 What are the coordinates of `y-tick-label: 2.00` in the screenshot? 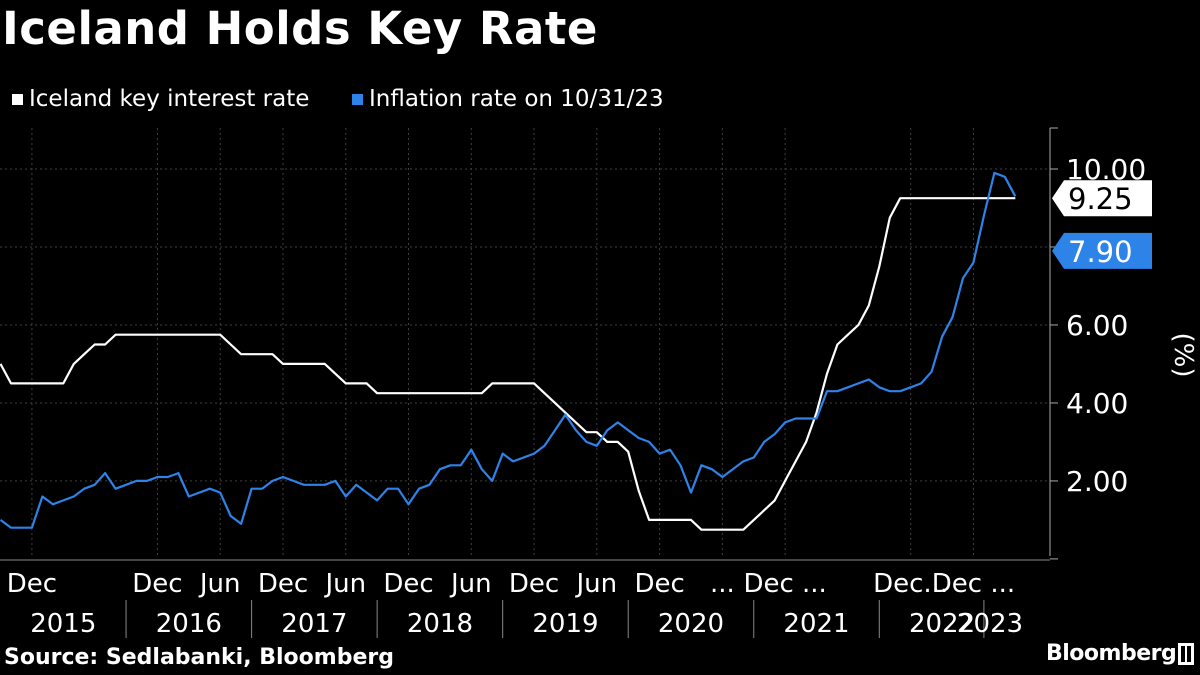 It's located at (1097, 481).